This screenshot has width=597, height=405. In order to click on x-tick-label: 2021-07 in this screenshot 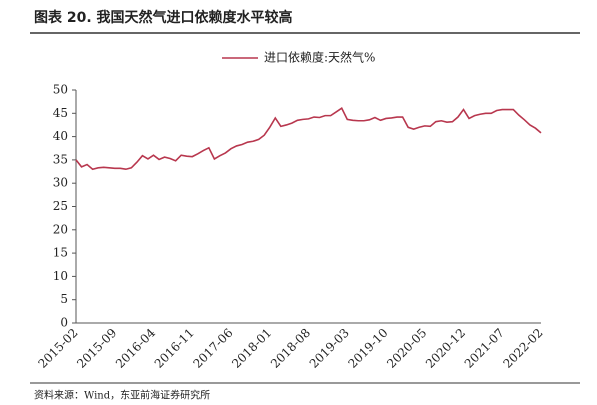, I will do `click(484, 348)`.